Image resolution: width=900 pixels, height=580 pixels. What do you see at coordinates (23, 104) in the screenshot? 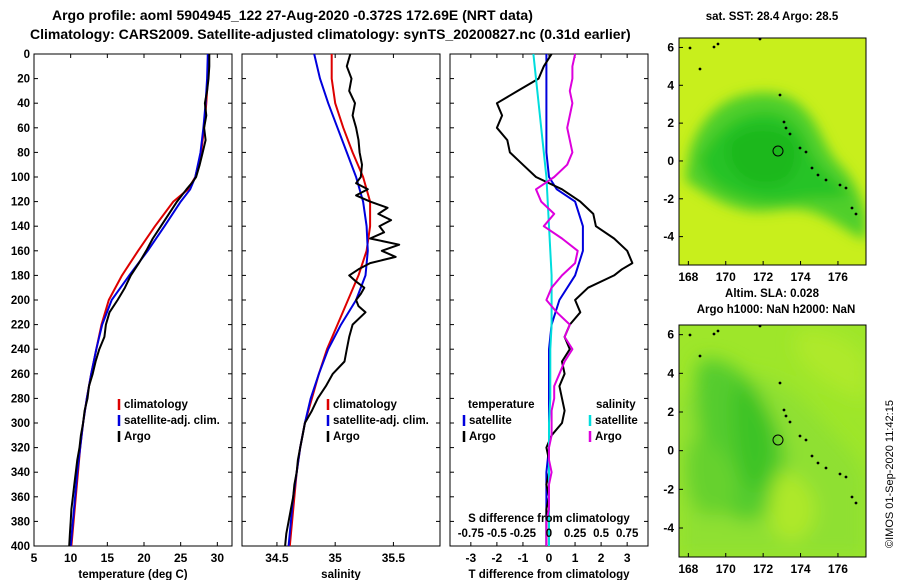
I see `y-tick-label: 40` at bounding box center [23, 104].